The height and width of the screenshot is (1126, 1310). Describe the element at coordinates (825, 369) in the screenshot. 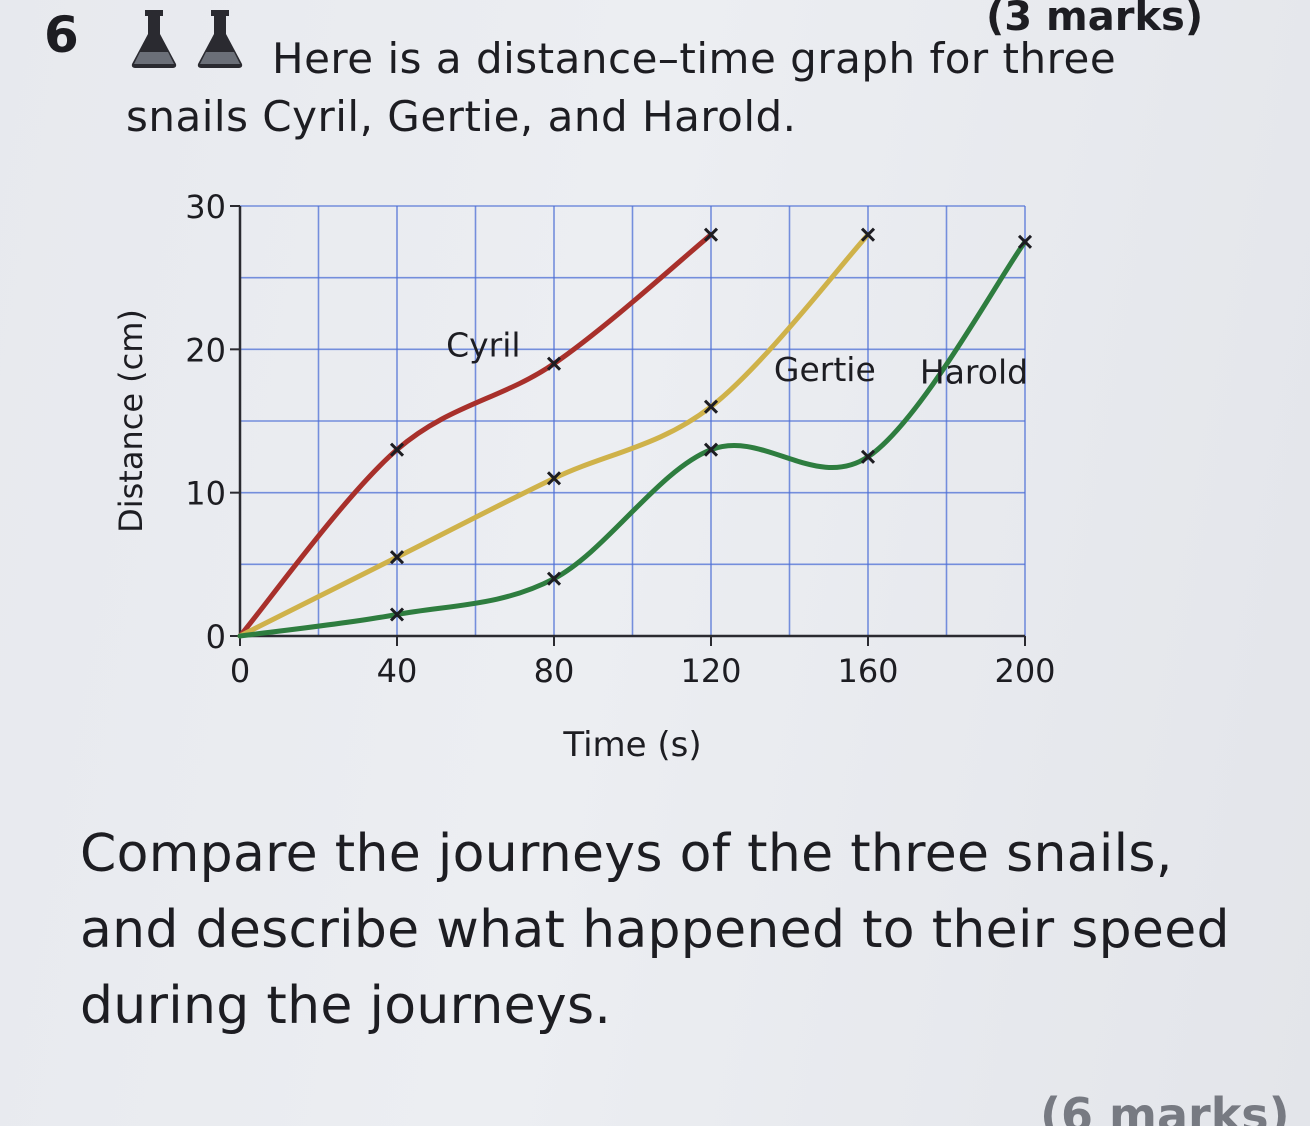

I see `series-label-gertie: Gertie` at that location.